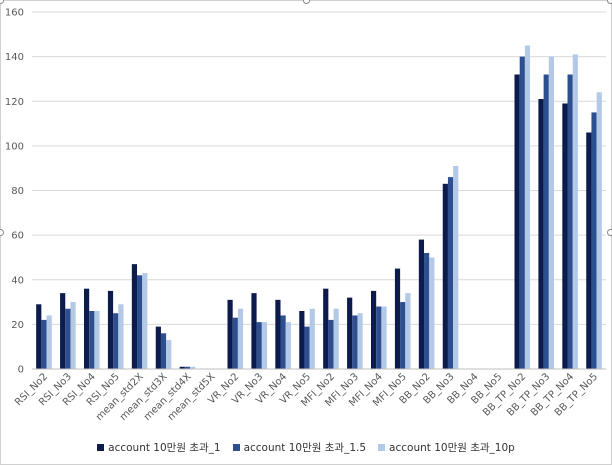 This screenshot has height=465, width=612. I want to click on legend-label: account 10만원 초과_1, so click(164, 448).